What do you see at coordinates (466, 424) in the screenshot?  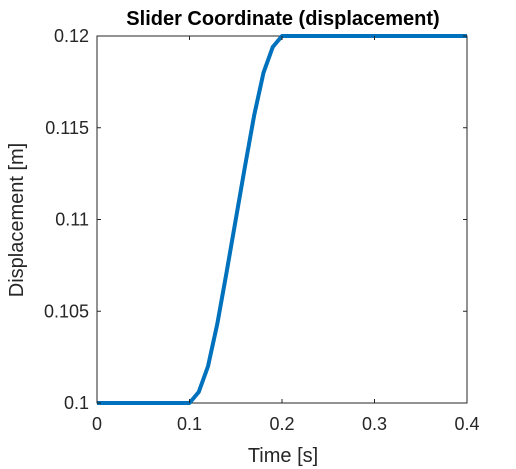 I see `x-tick-label: 0.4` at bounding box center [466, 424].